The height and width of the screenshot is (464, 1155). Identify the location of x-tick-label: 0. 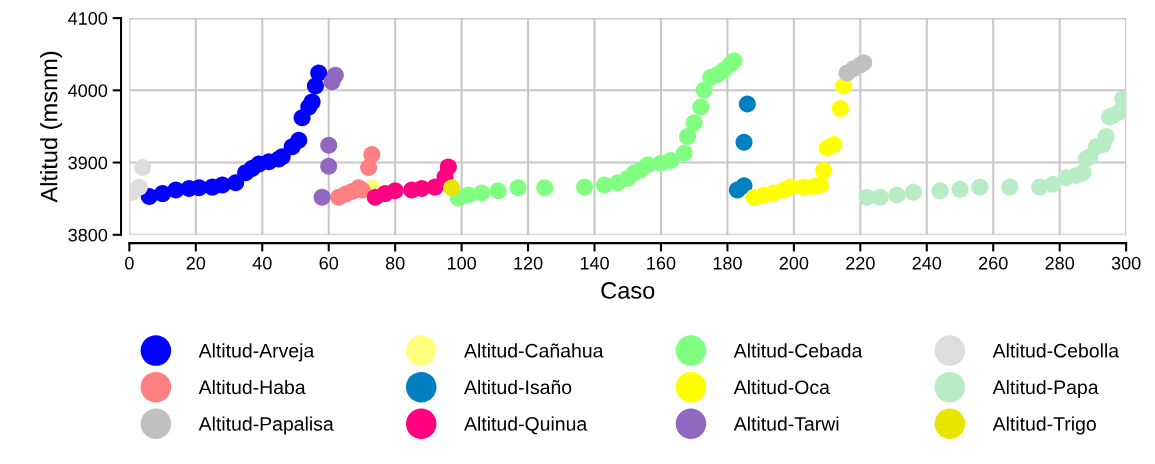
(129, 263).